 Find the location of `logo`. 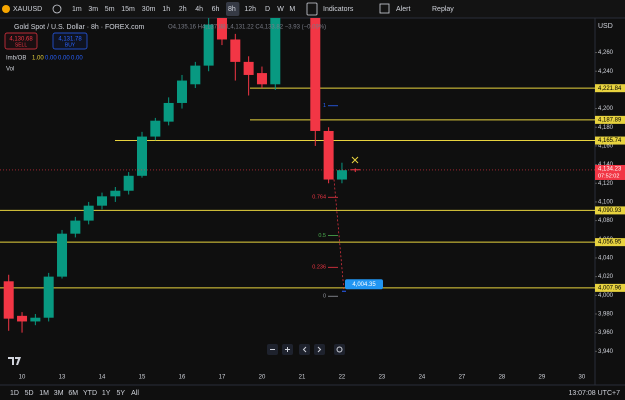

logo is located at coordinates (14, 361).